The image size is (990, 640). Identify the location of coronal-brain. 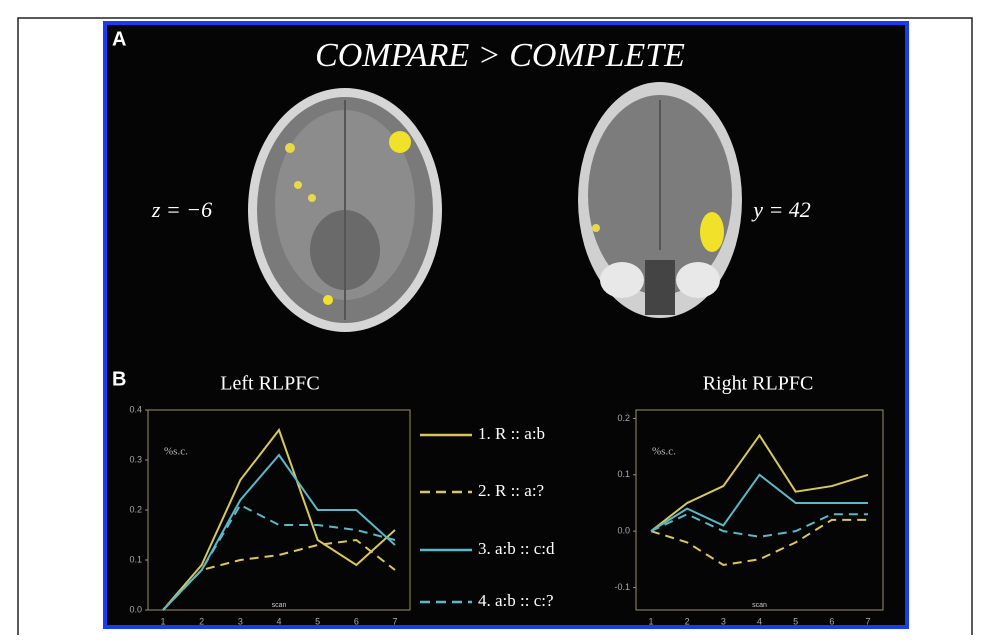
(660, 200).